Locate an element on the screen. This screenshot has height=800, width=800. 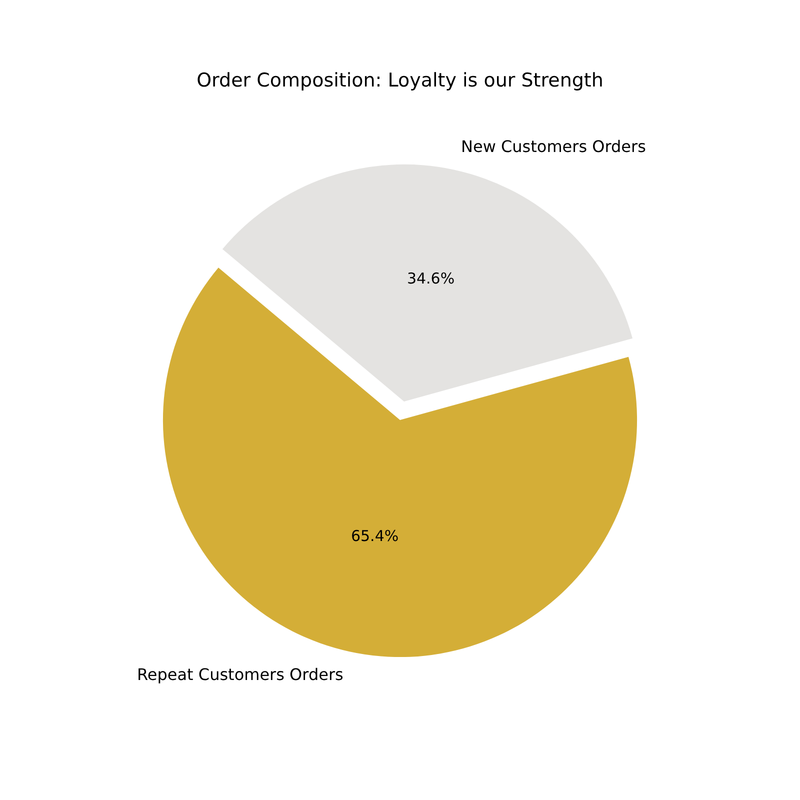
data-label: 65.4% is located at coordinates (374, 535).